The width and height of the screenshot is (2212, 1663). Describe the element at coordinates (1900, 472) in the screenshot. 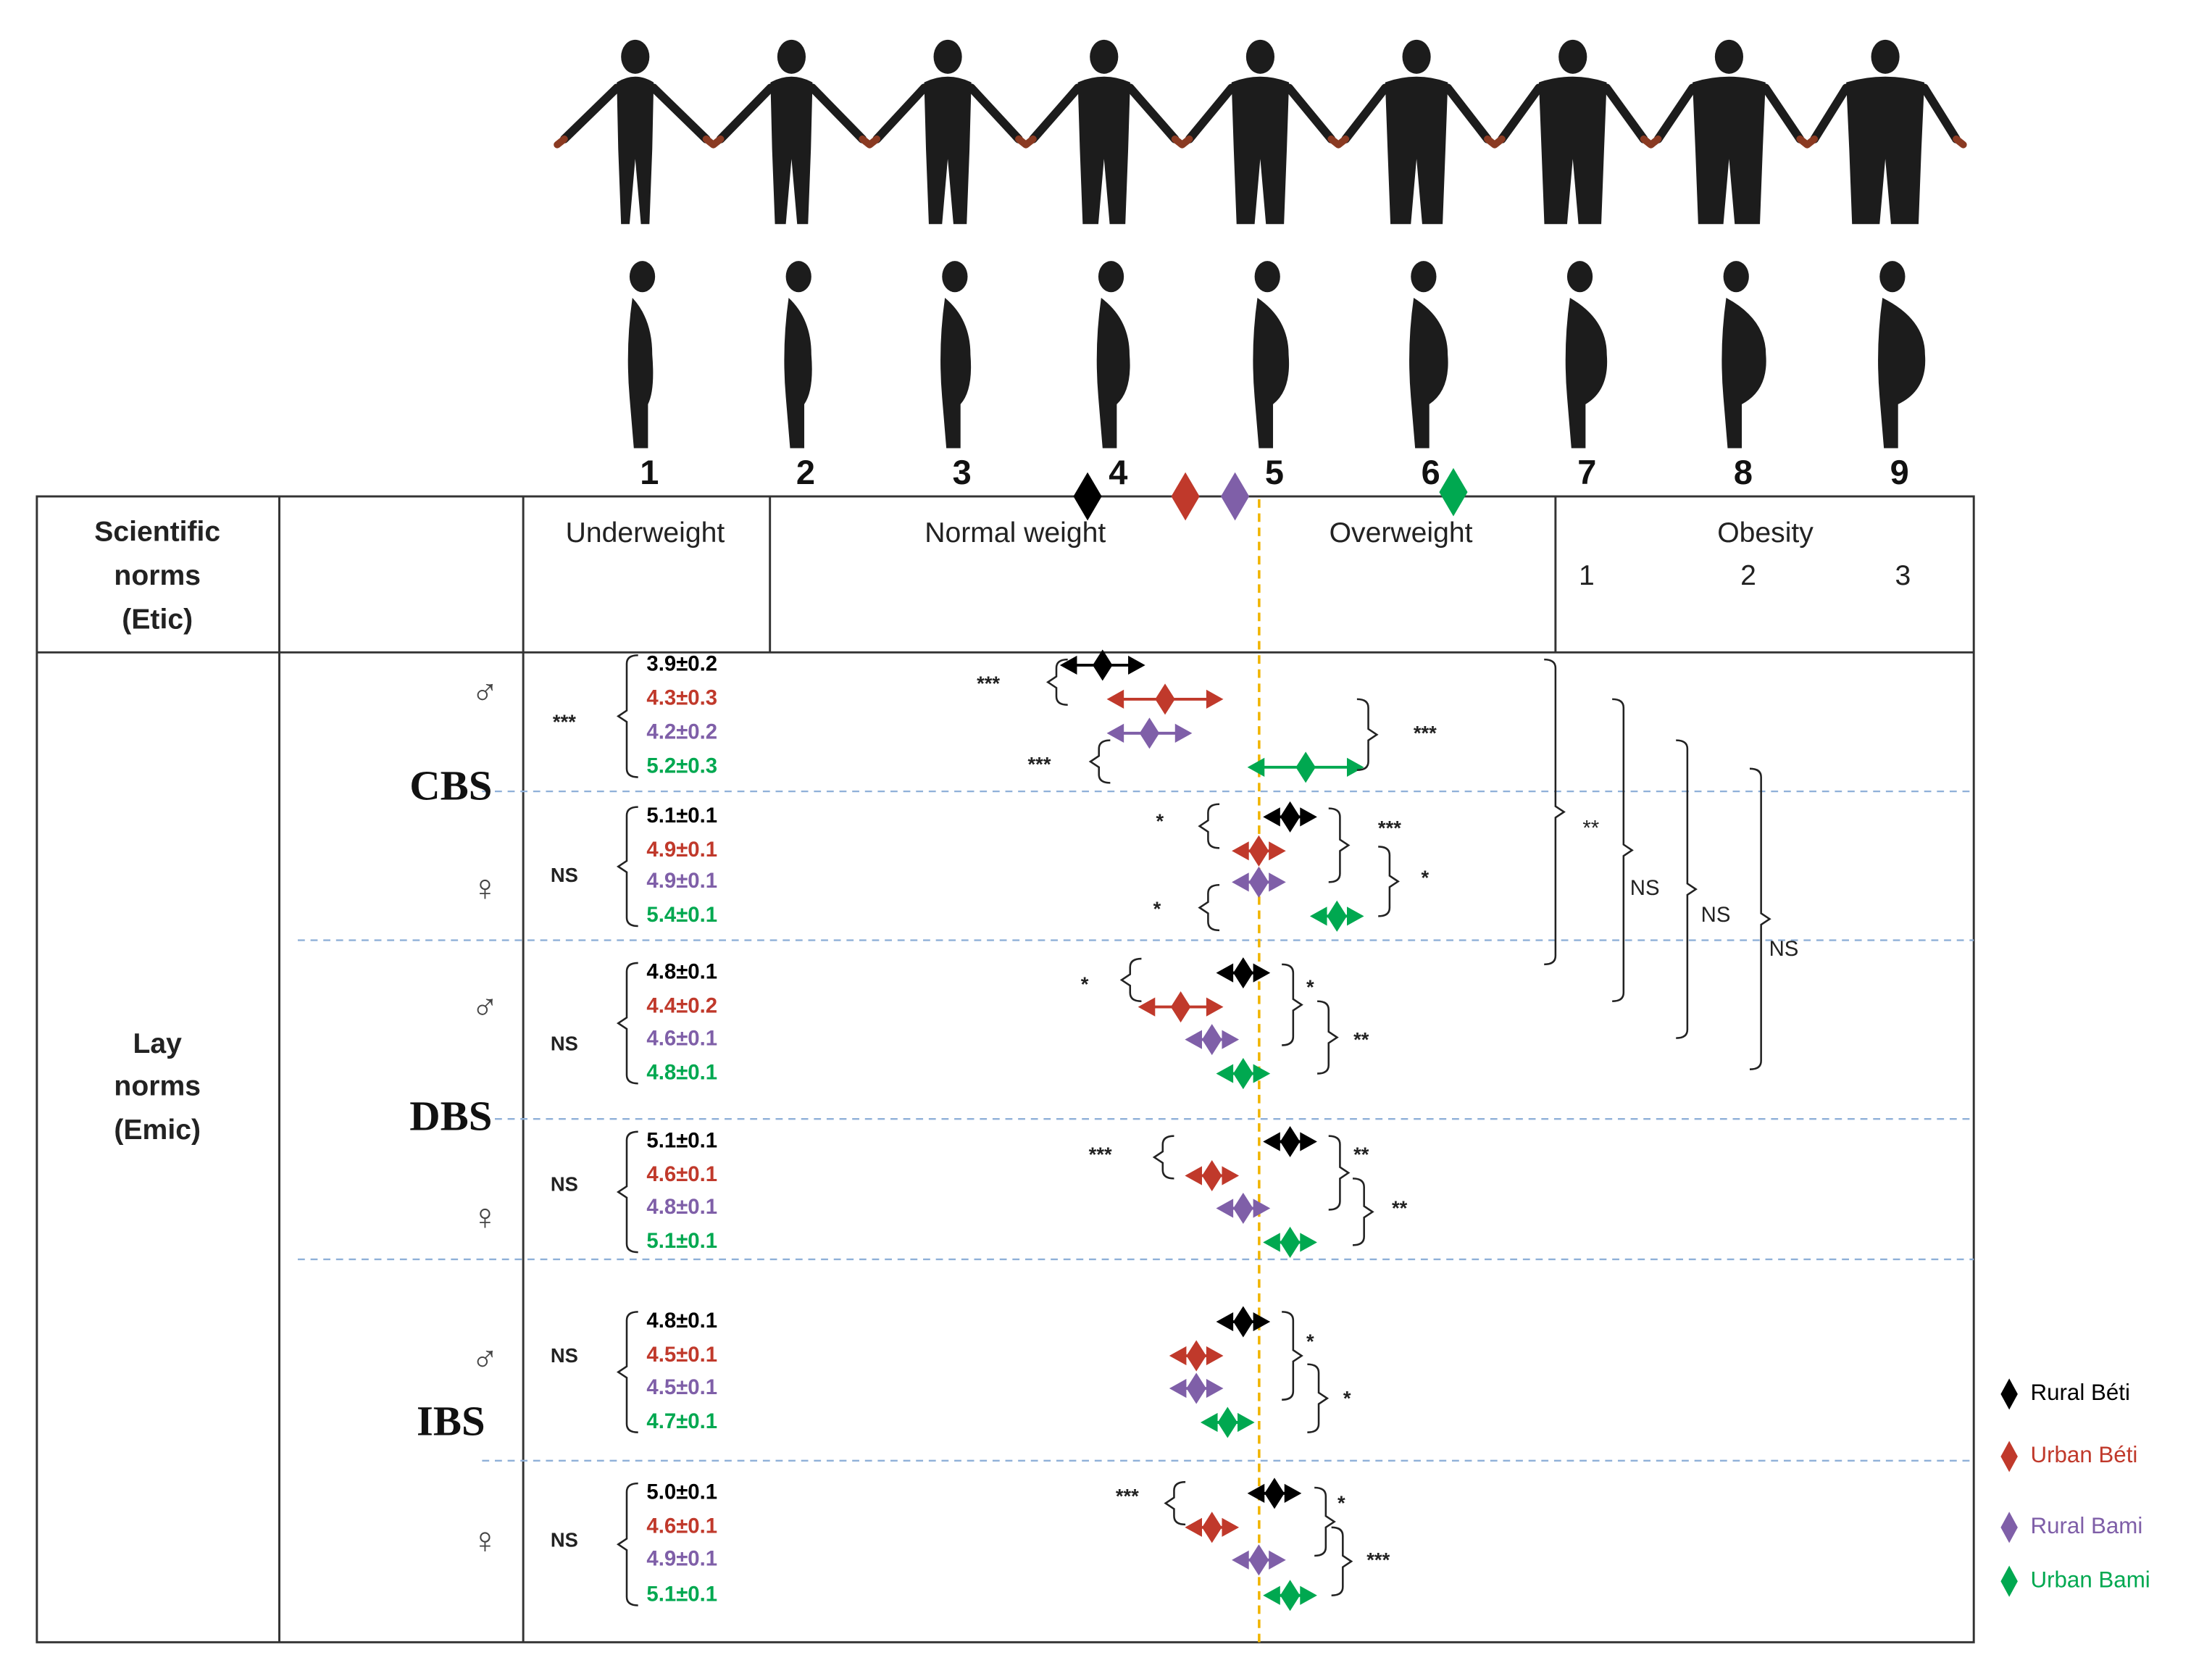

I see `figure-number: 9` at that location.